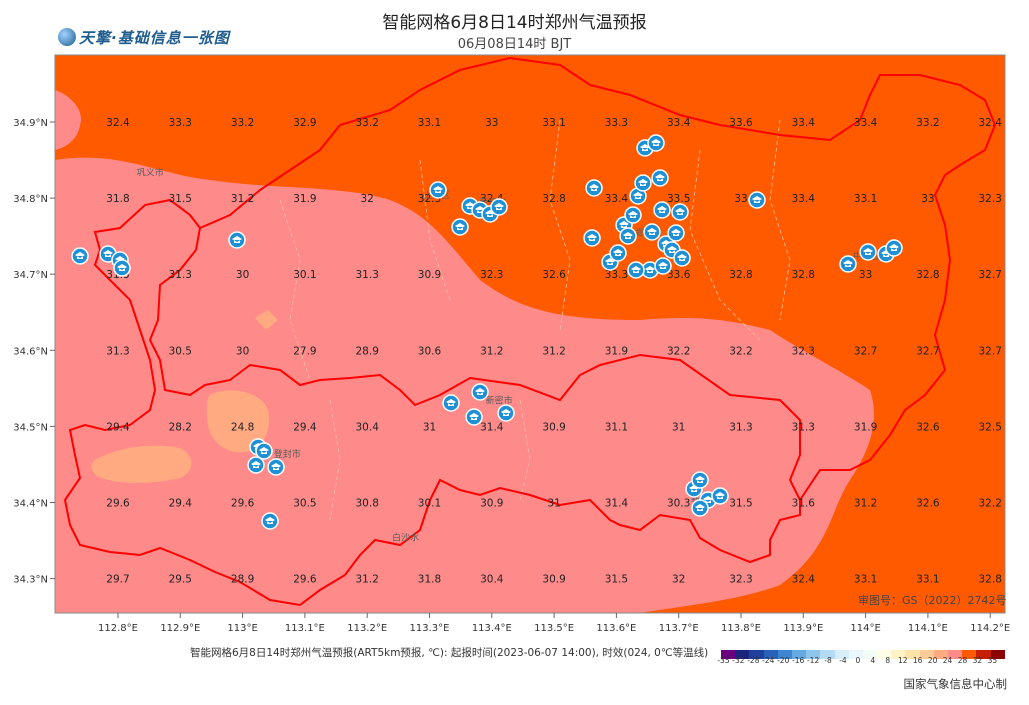 This screenshot has height=705, width=1029. I want to click on review-number: 审图号：GS（2022）2742号, so click(932, 600).